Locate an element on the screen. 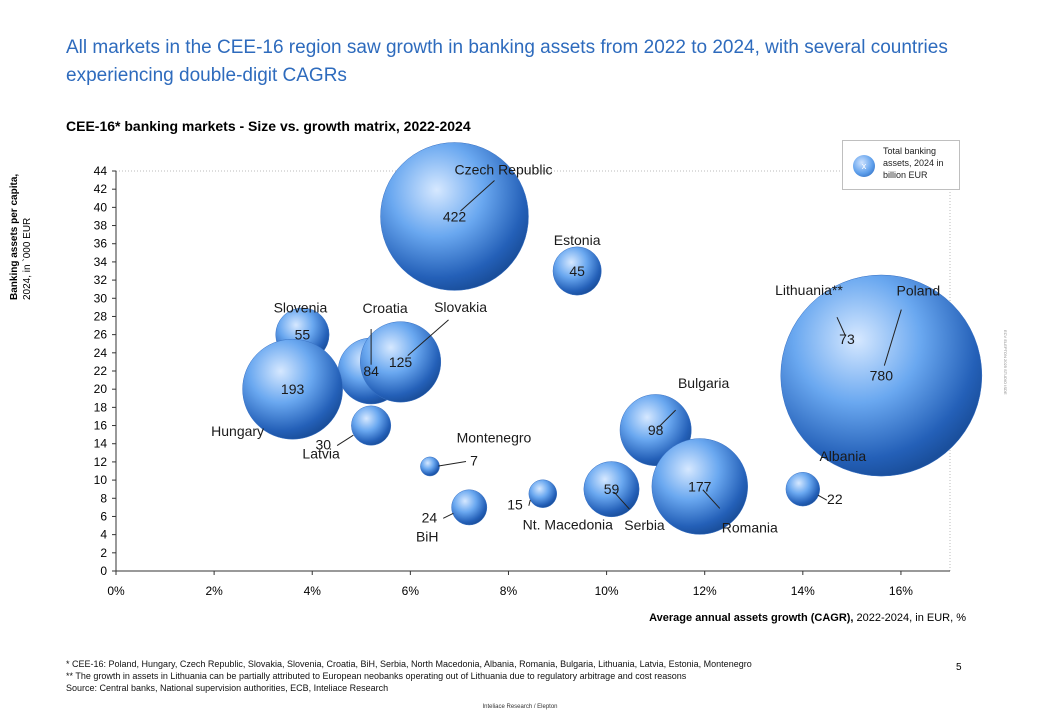  x-tick-label: 8% is located at coordinates (509, 591).